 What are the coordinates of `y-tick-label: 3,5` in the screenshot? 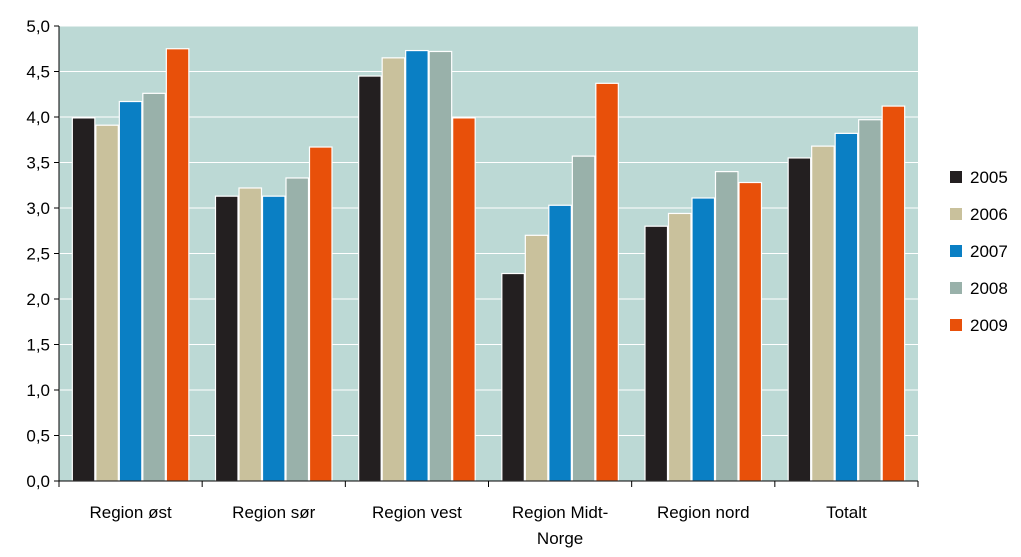 It's located at (38, 163).